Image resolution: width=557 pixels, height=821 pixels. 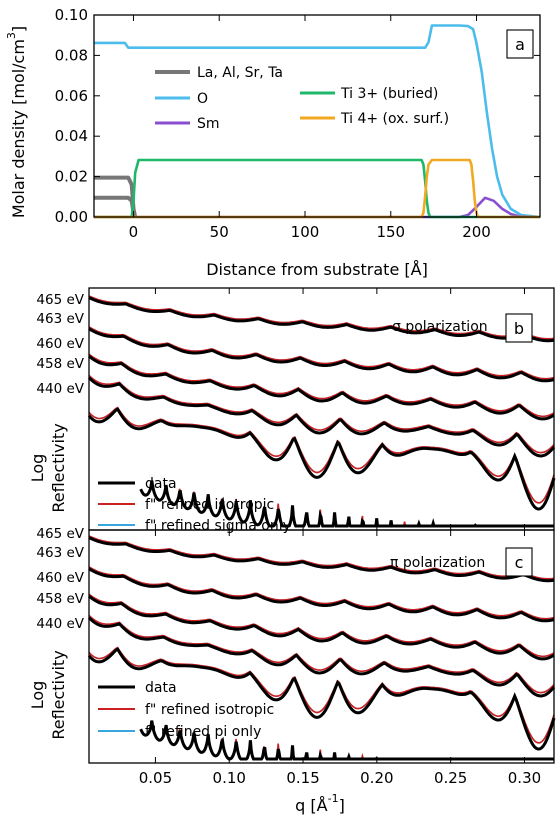 What do you see at coordinates (305, 232) in the screenshot?
I see `panel-a-xtick-label: 100` at bounding box center [305, 232].